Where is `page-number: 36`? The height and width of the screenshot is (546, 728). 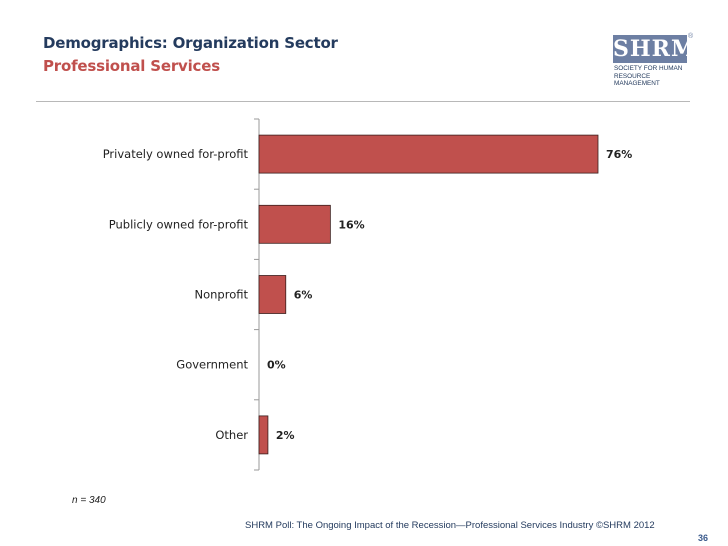
page-number: 36 is located at coordinates (702, 538).